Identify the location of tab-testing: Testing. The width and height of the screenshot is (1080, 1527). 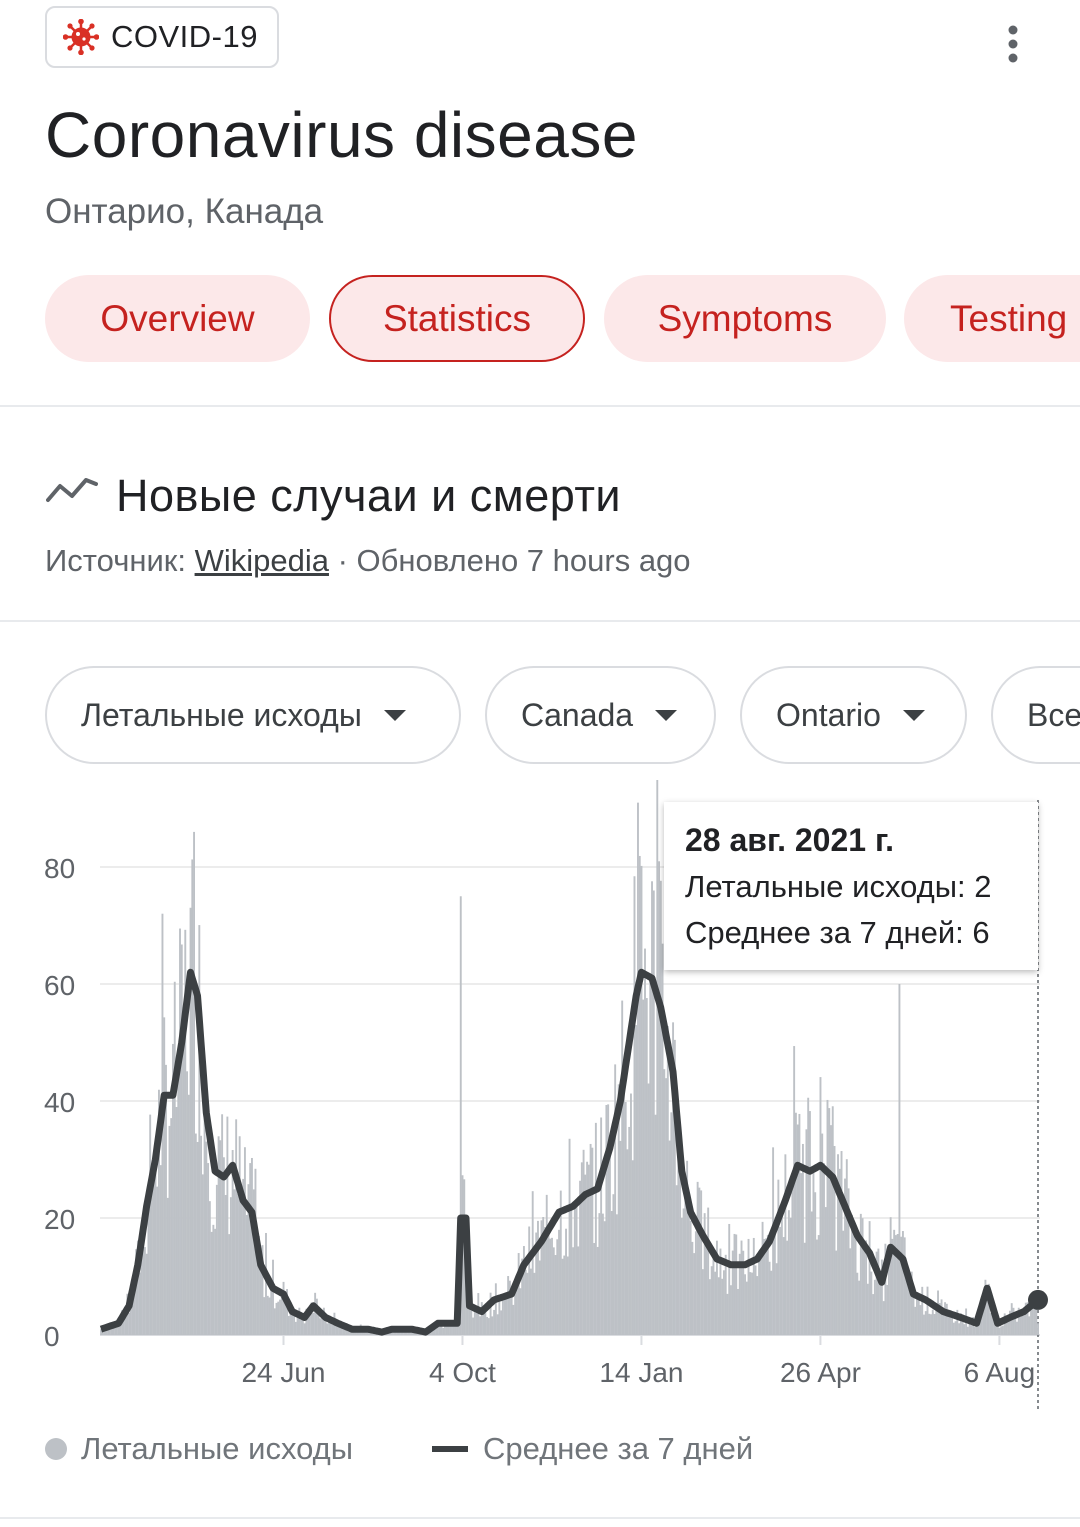
(992, 318).